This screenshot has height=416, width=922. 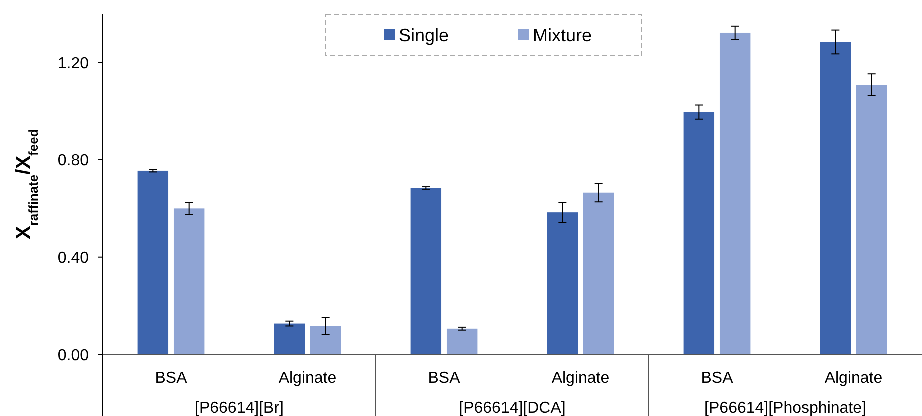 I want to click on y-tick-label: 1.20, so click(x=74, y=63).